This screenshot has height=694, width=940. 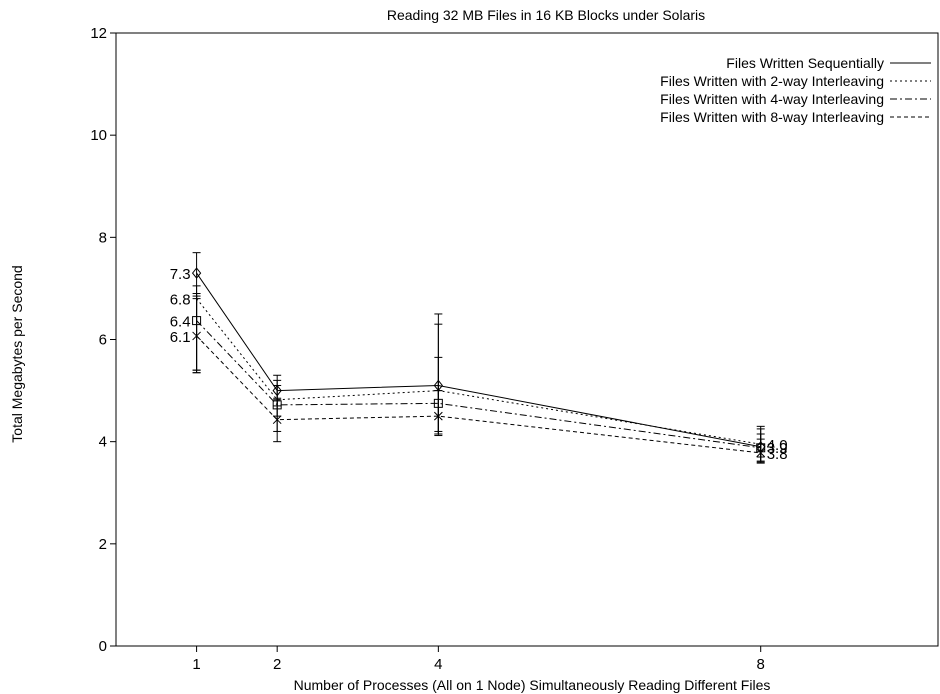 What do you see at coordinates (777, 454) in the screenshot?
I see `data-label: 3.8` at bounding box center [777, 454].